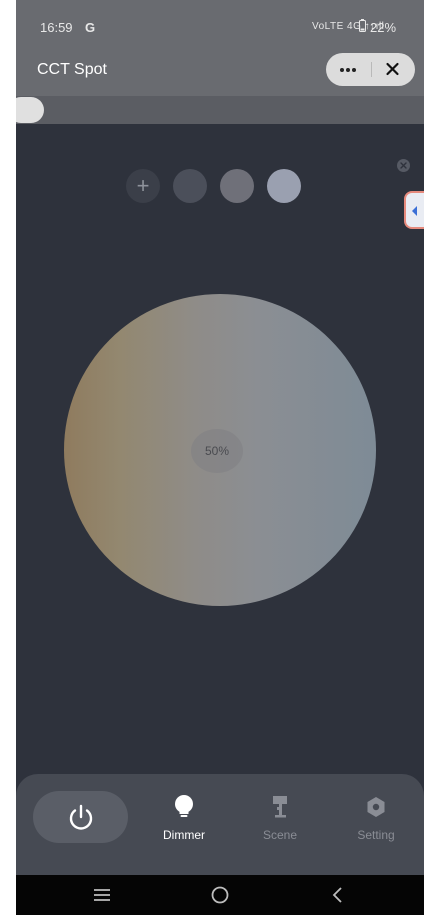  I want to click on back-icon, so click(338, 895).